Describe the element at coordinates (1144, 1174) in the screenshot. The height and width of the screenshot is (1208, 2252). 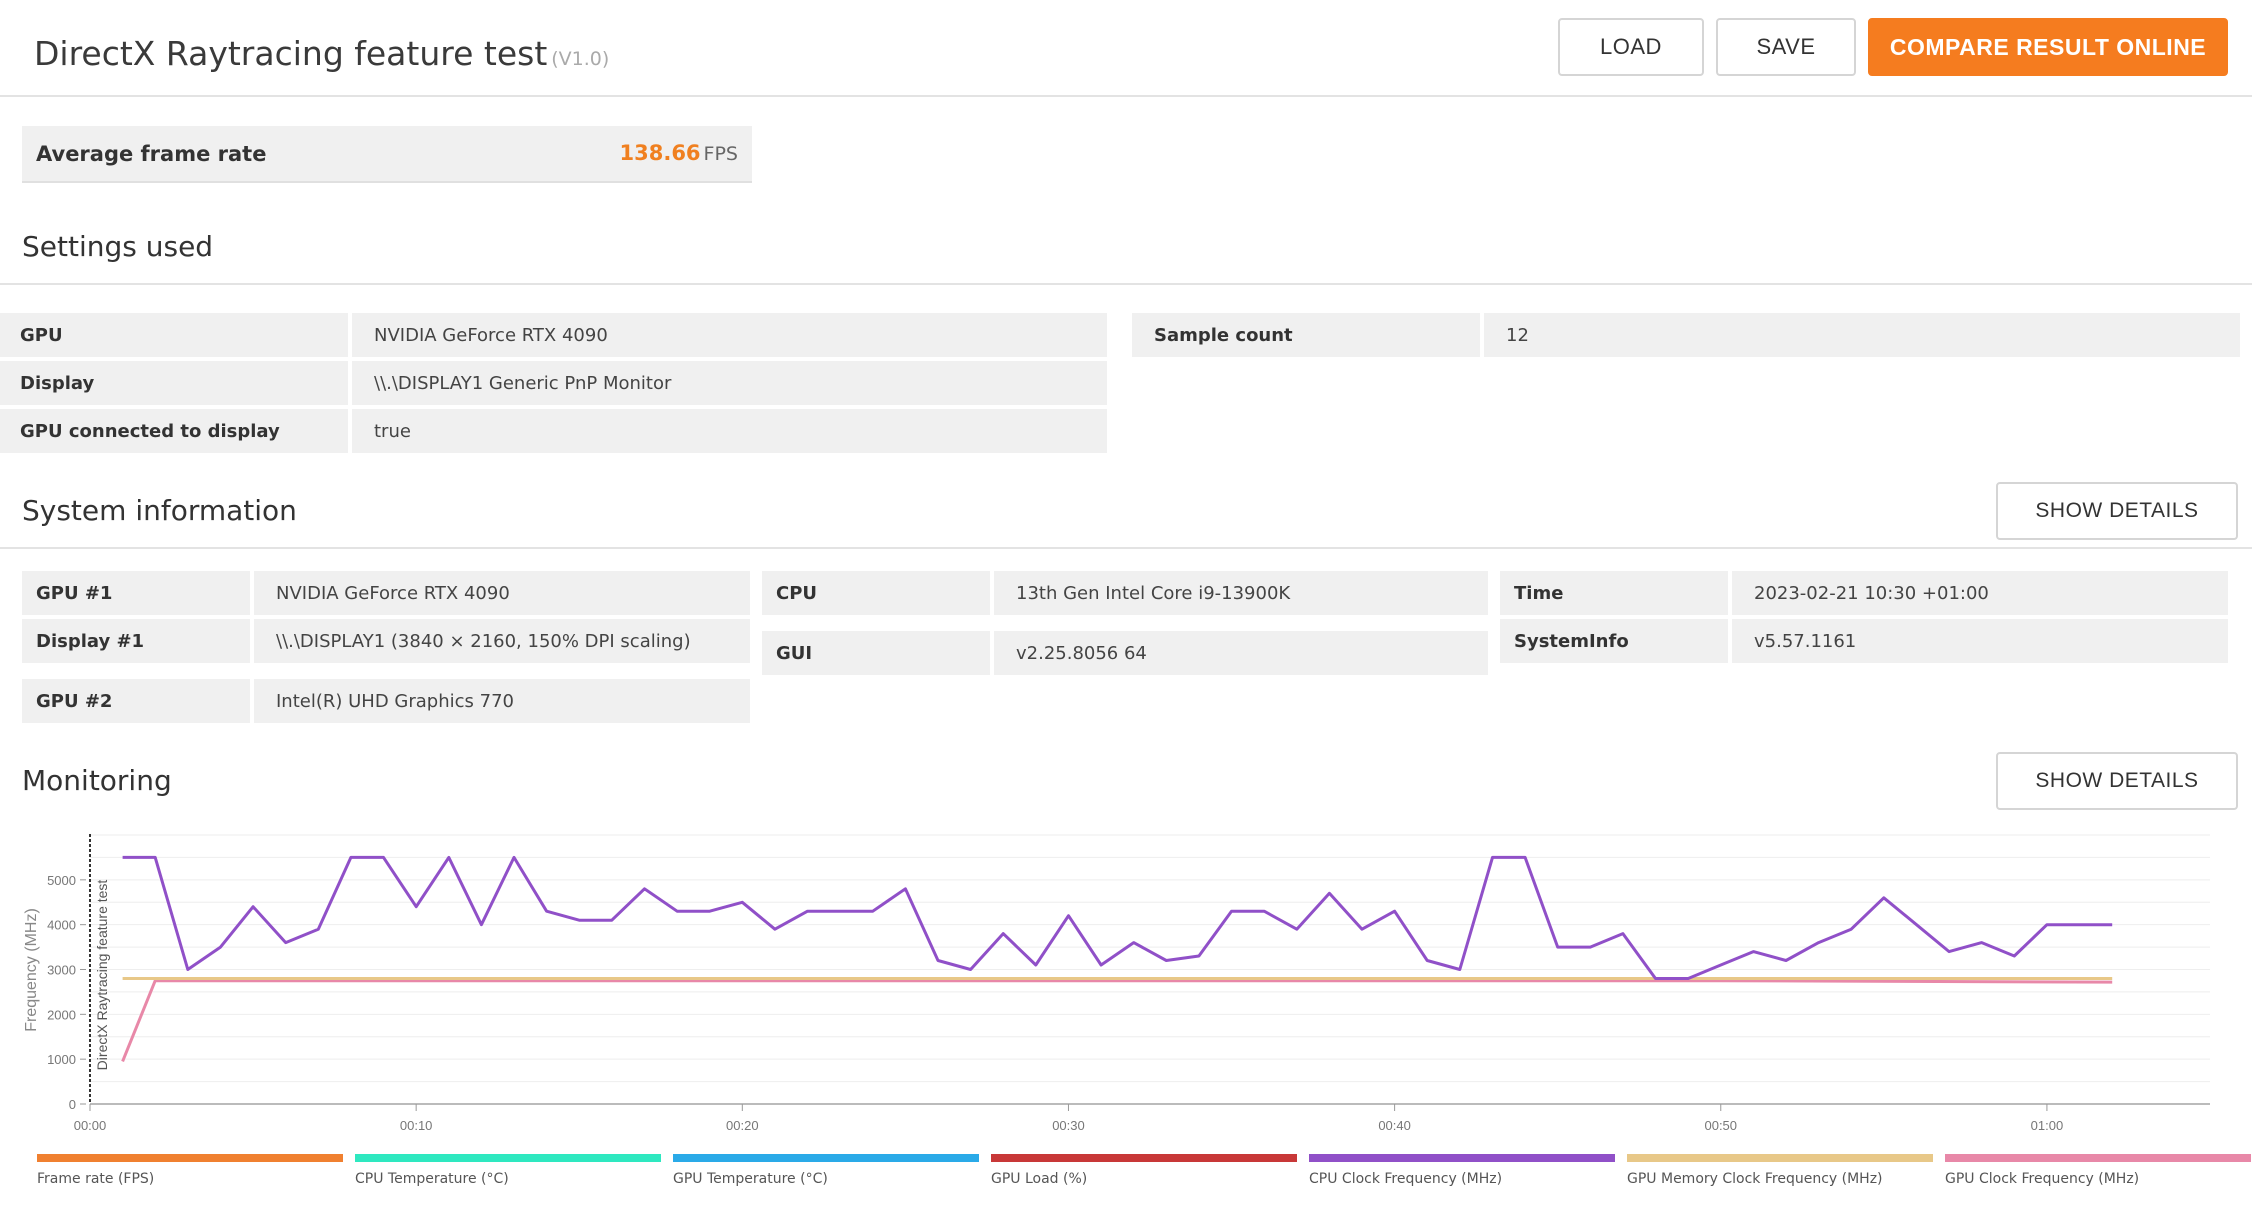
I see `legend-item: GPU Load (%)` at that location.